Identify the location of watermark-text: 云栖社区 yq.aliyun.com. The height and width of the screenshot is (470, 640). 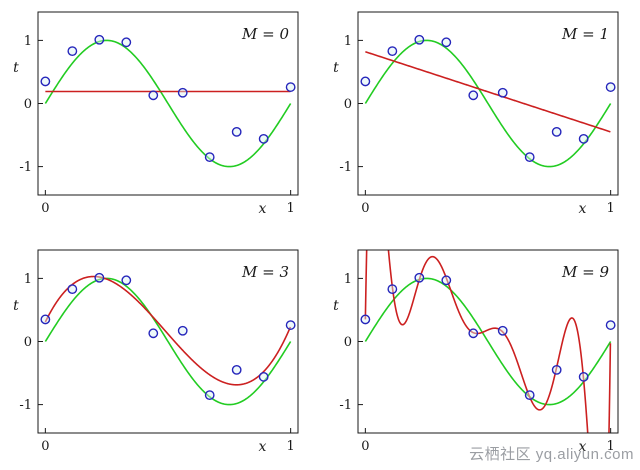
(551, 454).